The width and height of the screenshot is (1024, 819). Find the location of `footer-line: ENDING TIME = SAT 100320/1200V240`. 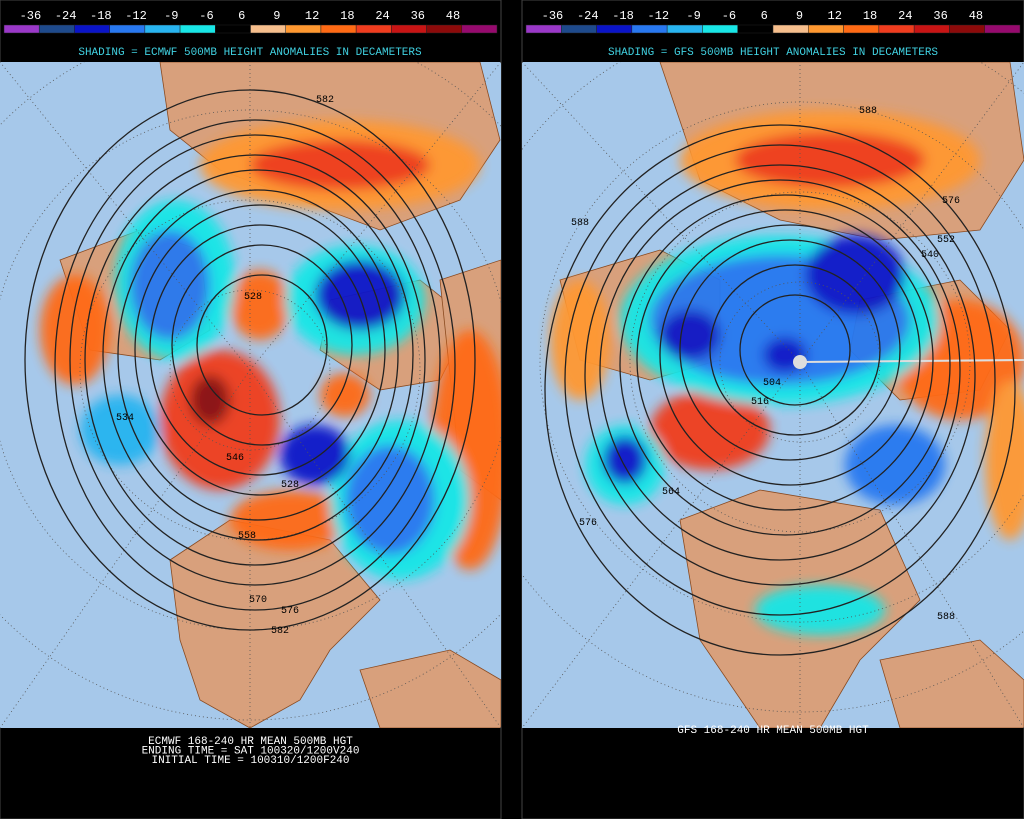

footer-line: ENDING TIME = SAT 100320/1200V240 is located at coordinates (251, 752).